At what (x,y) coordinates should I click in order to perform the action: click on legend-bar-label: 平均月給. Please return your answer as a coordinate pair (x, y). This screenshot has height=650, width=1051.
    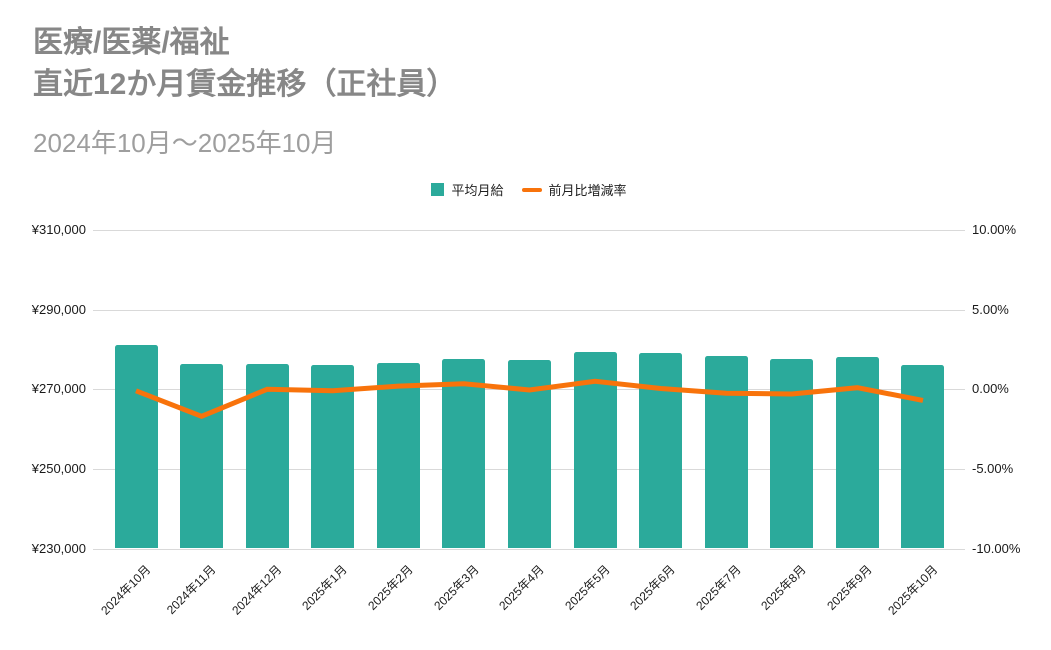
    Looking at the image, I should click on (477, 190).